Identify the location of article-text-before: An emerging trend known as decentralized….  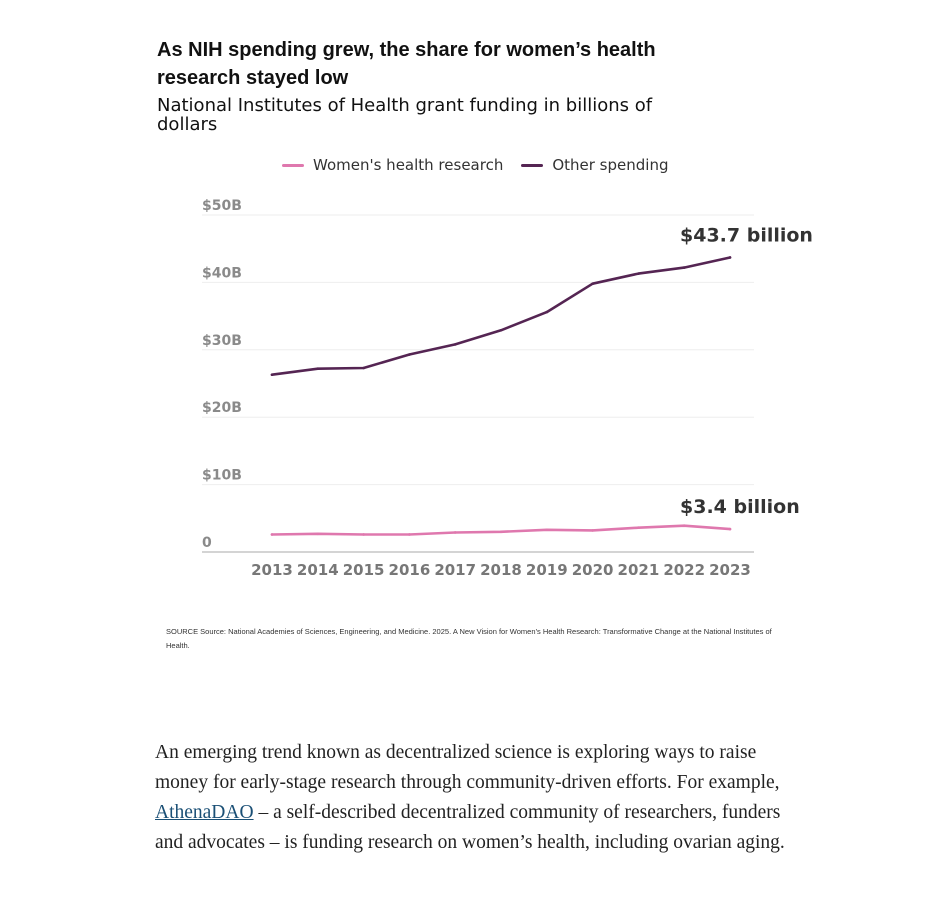
(467, 767).